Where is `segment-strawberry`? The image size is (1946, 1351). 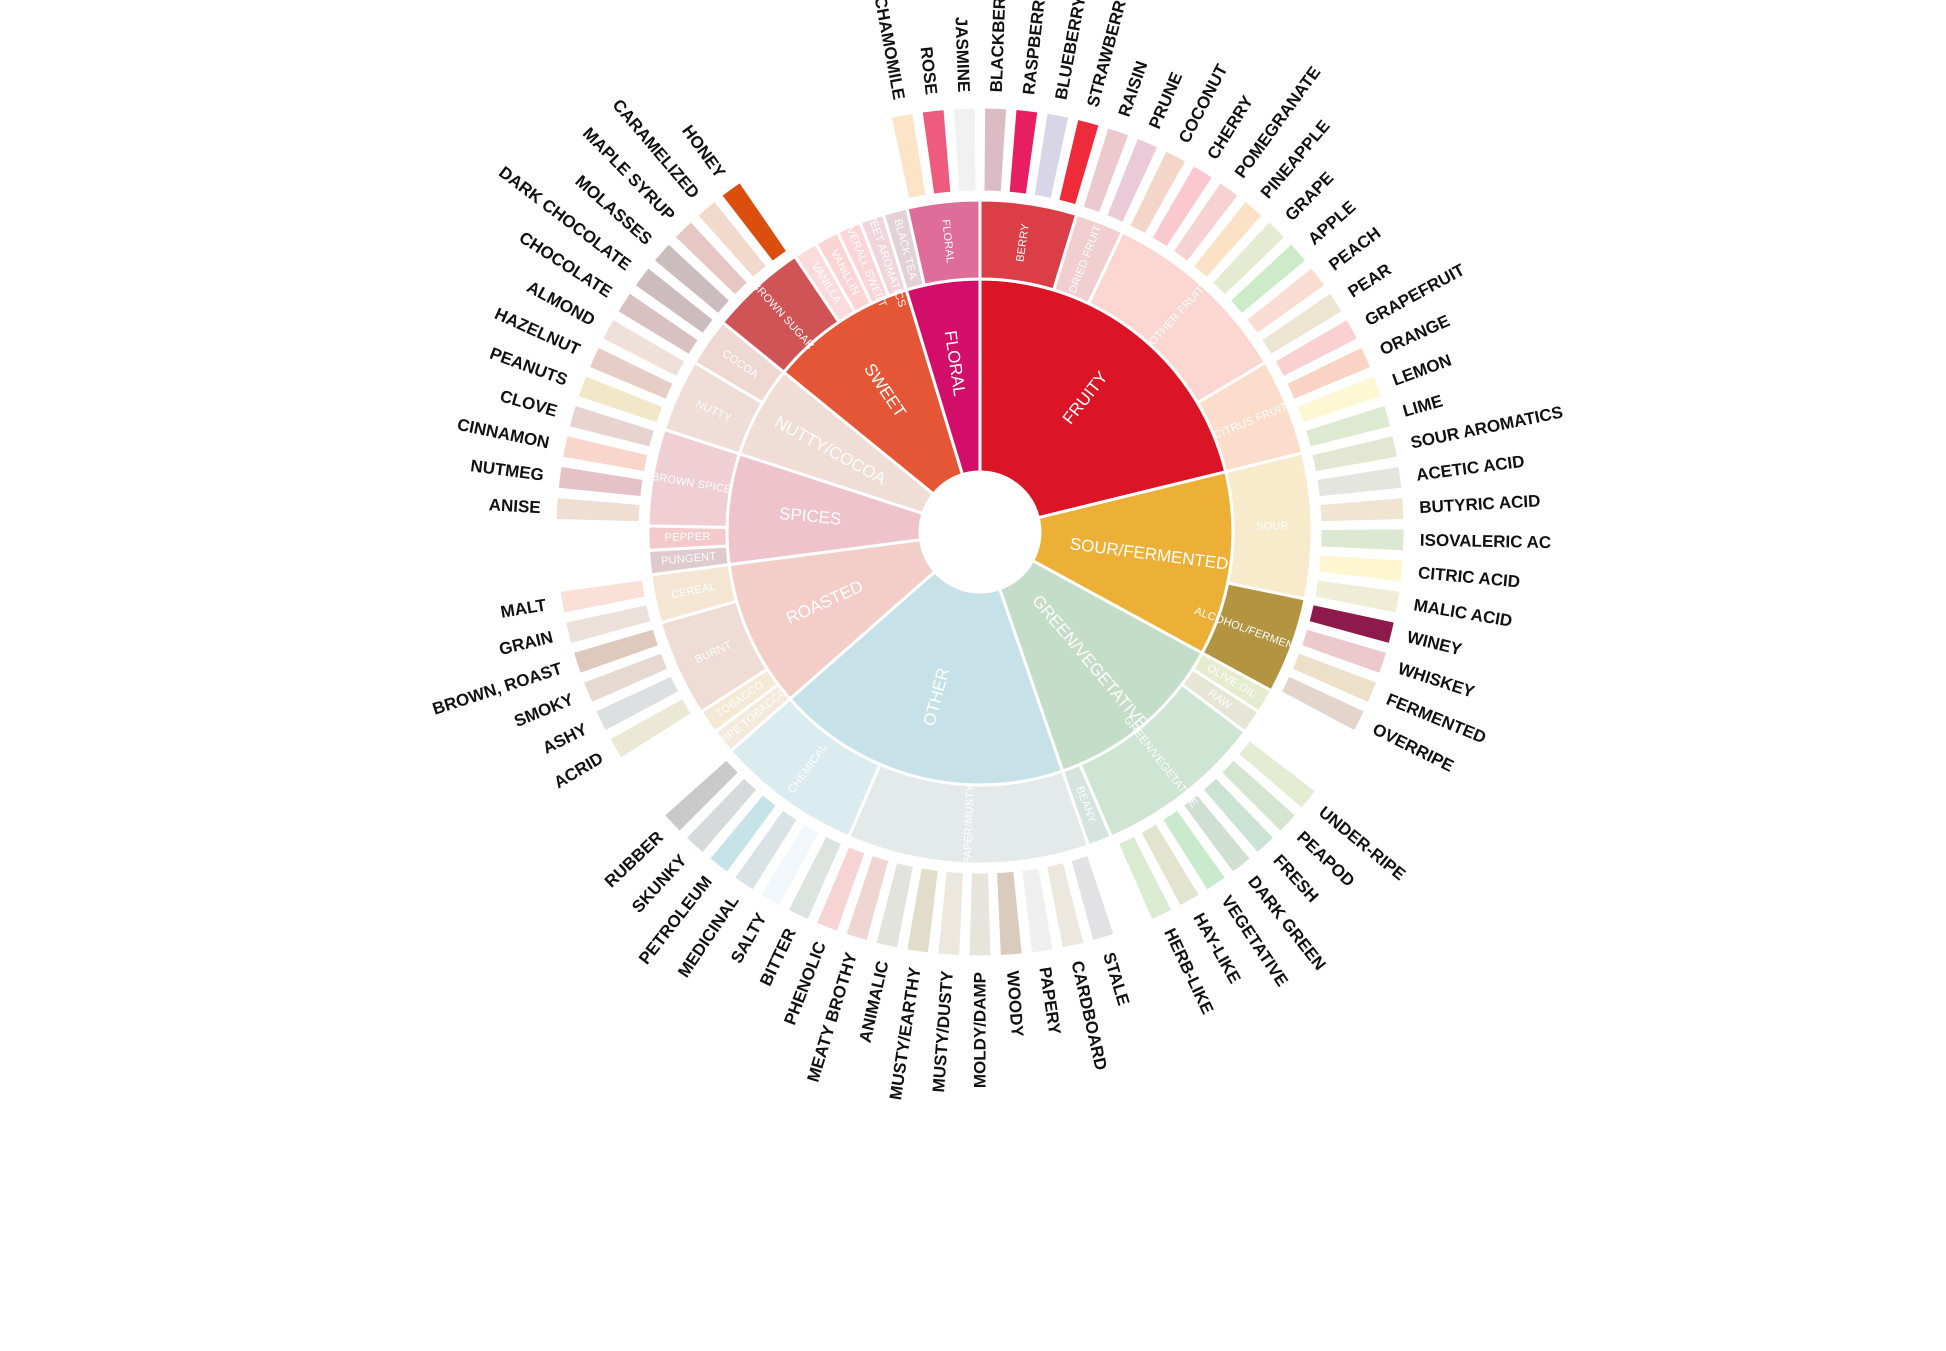 segment-strawberry is located at coordinates (1079, 162).